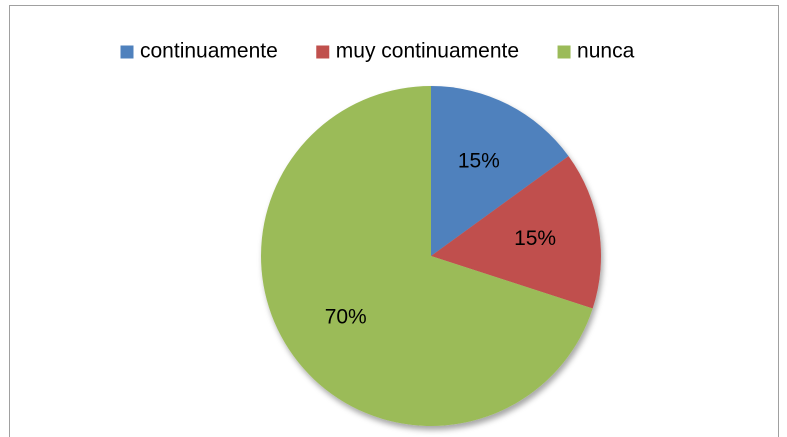 This screenshot has height=437, width=787. What do you see at coordinates (427, 51) in the screenshot?
I see `legend-label: muy continuamente` at bounding box center [427, 51].